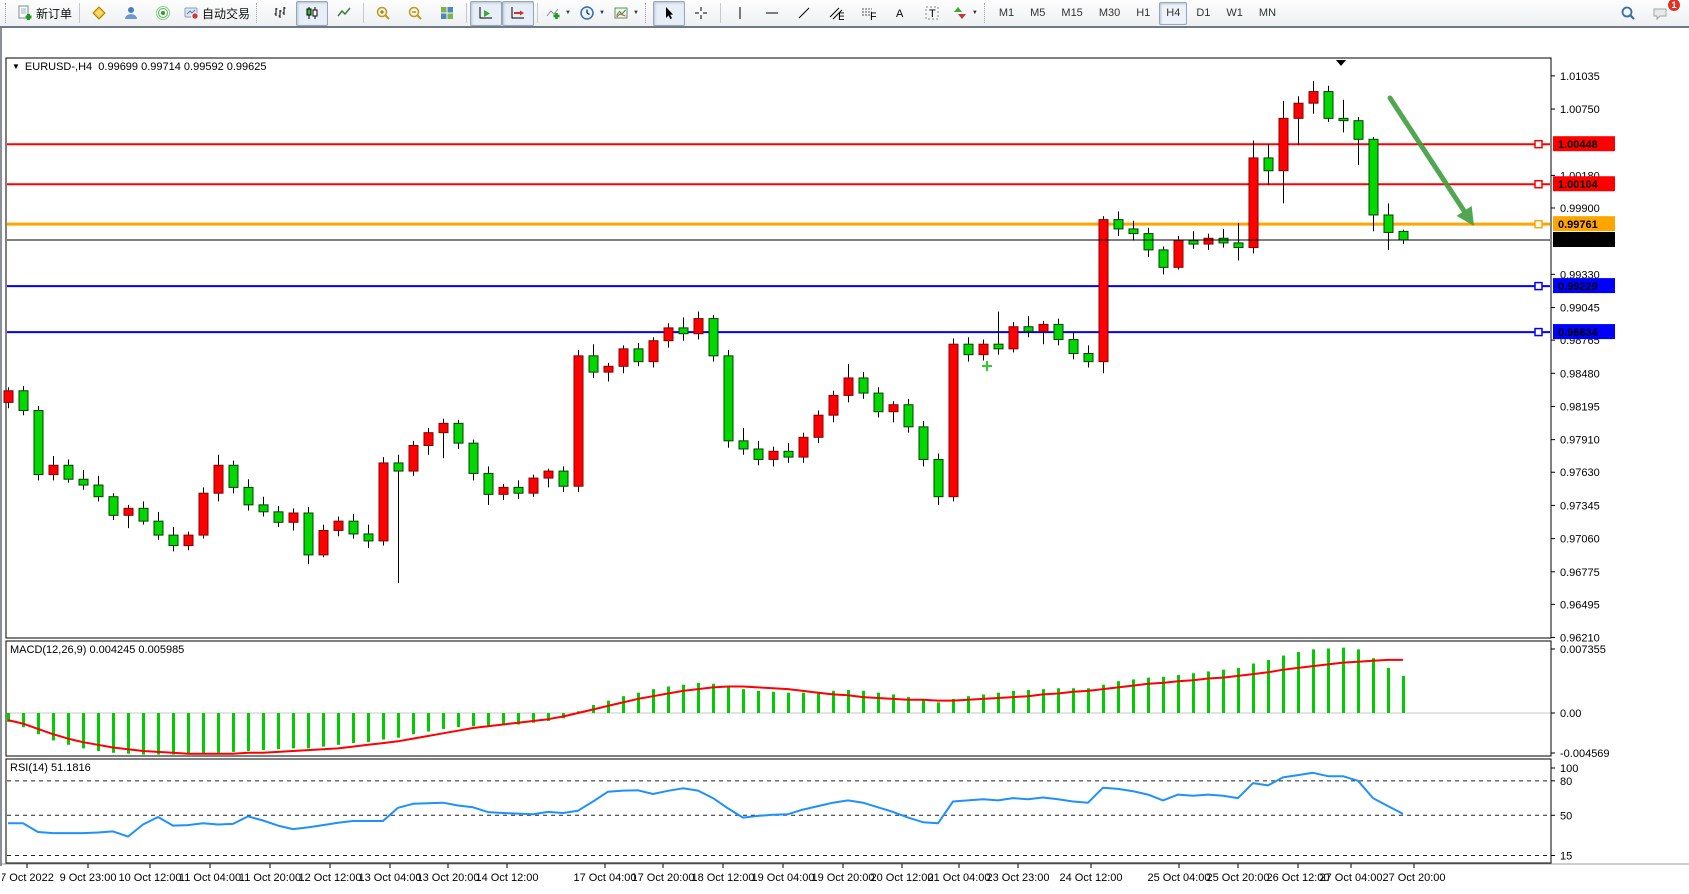 The image size is (1689, 894). I want to click on chart-symbol-period: EURUSD-,H4, so click(58, 67).